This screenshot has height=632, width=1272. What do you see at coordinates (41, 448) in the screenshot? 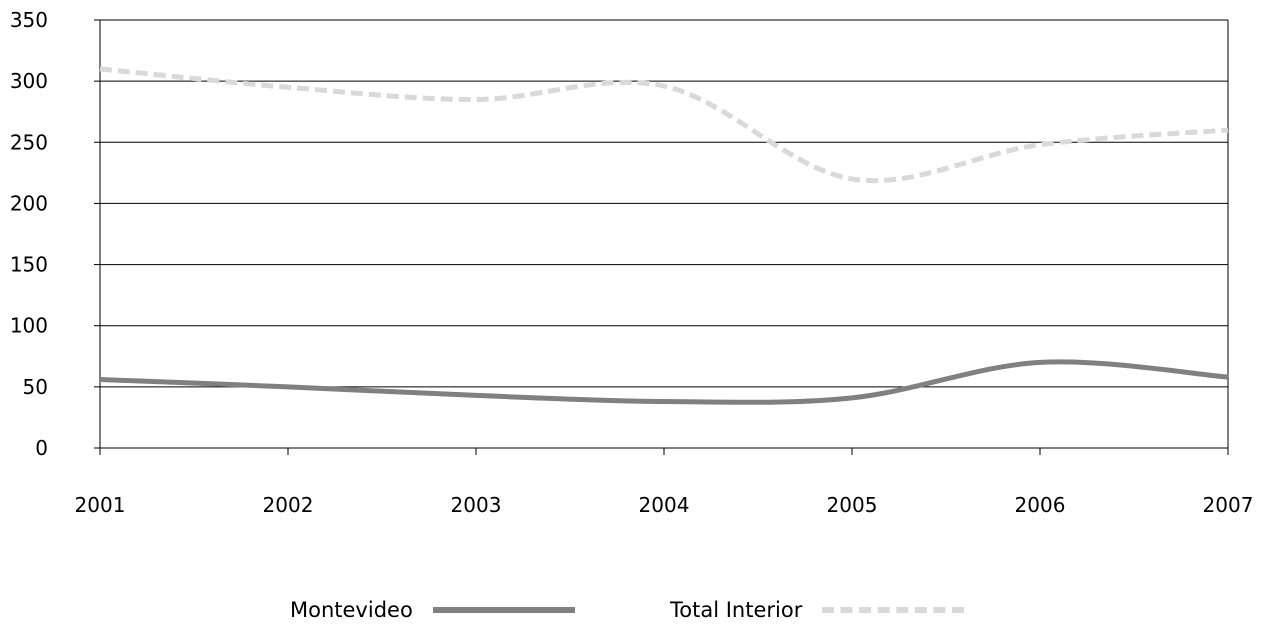
I see `y-tick-label: 0` at bounding box center [41, 448].